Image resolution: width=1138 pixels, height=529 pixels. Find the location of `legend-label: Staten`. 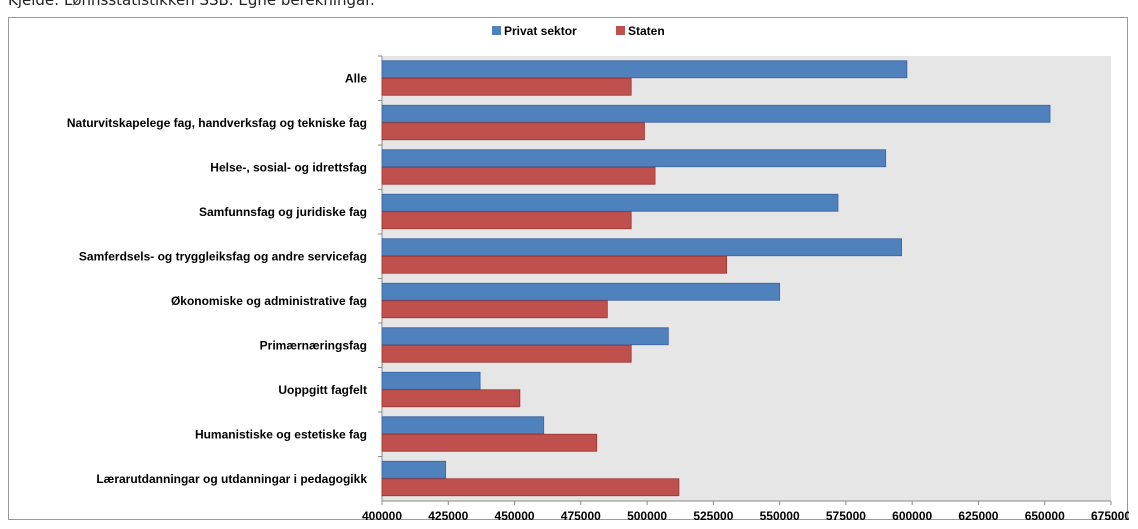

legend-label: Staten is located at coordinates (646, 31).